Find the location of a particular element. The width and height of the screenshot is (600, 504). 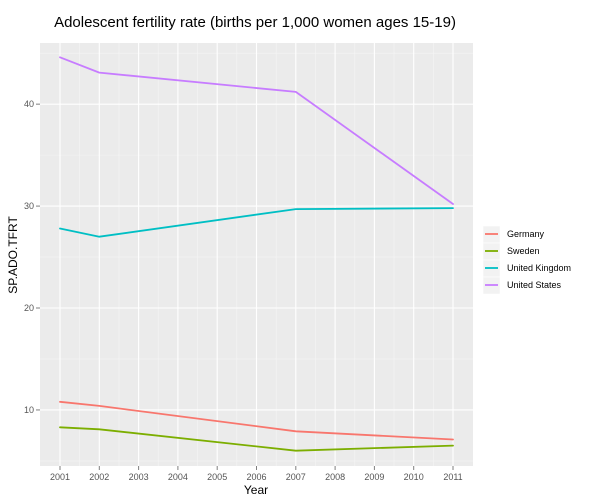

legend-label: United States is located at coordinates (534, 285).